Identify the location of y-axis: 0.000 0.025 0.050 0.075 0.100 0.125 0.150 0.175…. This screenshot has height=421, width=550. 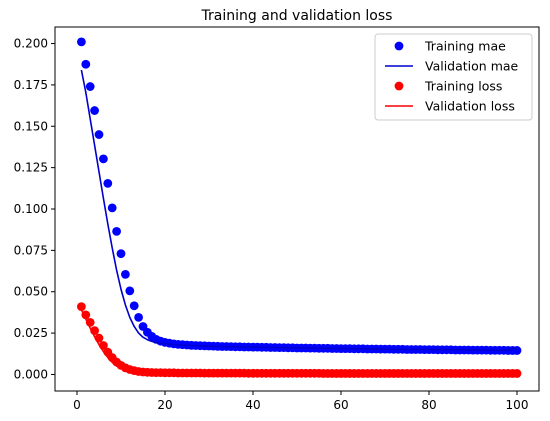
(34, 209).